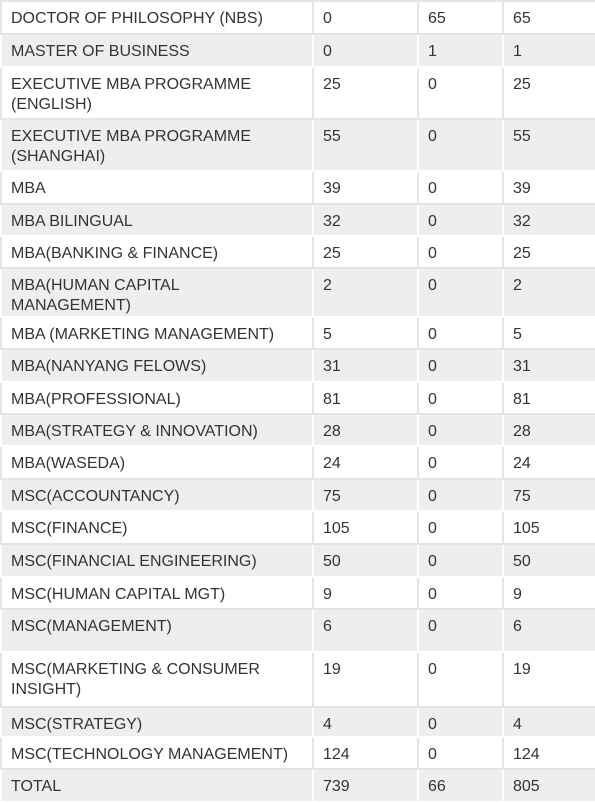  Describe the element at coordinates (548, 753) in the screenshot. I see `number-cell: 124` at that location.